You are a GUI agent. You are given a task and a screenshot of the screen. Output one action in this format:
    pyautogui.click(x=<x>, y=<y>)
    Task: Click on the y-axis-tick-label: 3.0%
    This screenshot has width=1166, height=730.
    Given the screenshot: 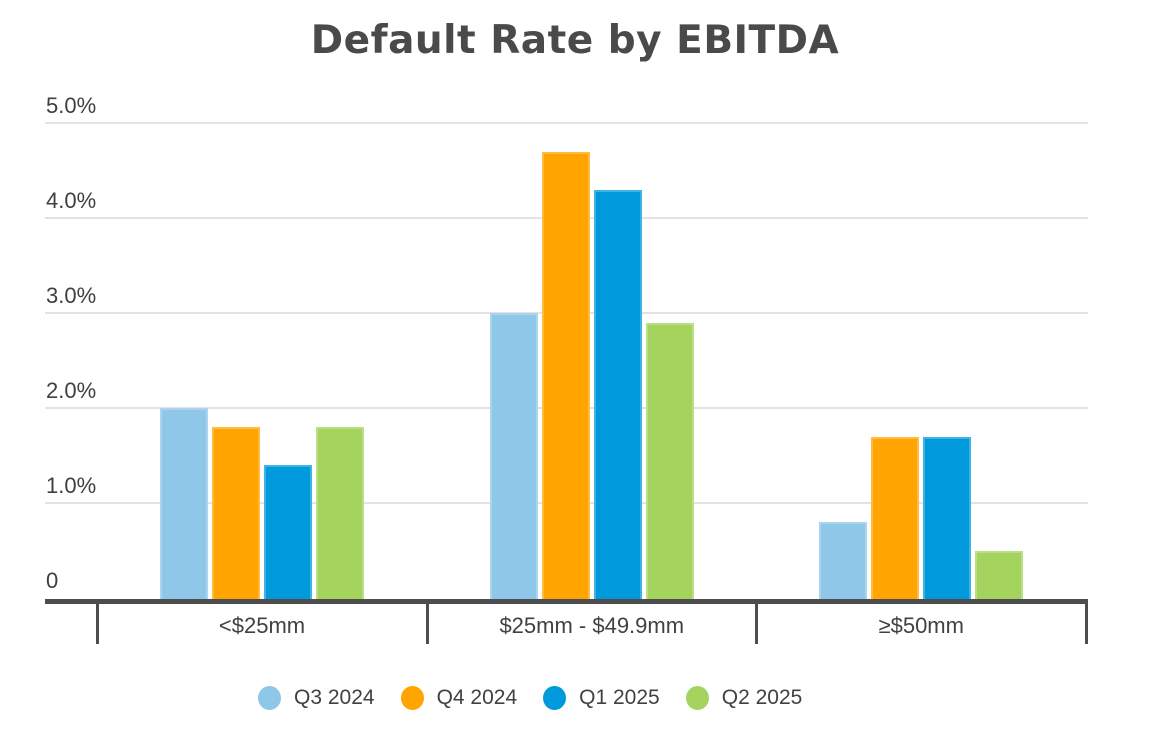 What is the action you would take?
    pyautogui.click(x=71, y=295)
    